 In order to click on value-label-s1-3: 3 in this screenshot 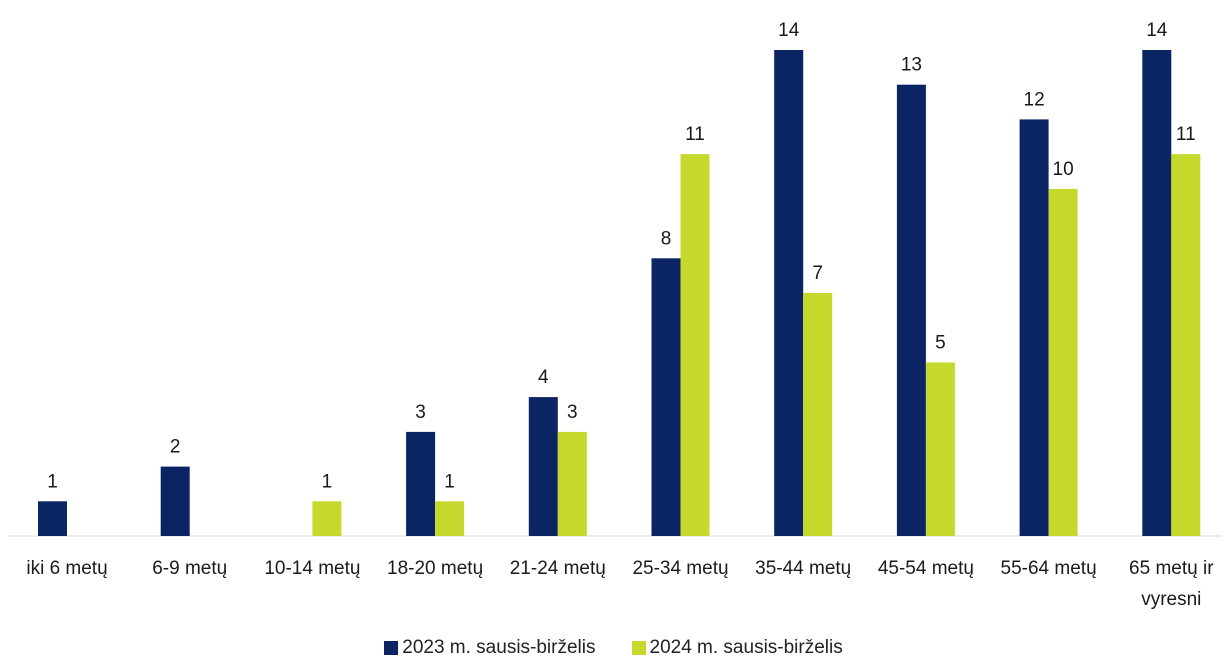, I will do `click(420, 412)`.